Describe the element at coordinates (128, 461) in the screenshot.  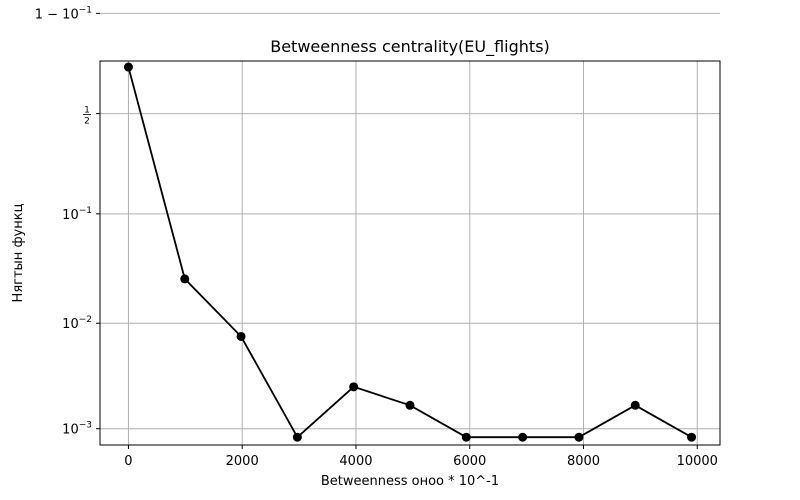
I see `x-tick-label: 0` at that location.